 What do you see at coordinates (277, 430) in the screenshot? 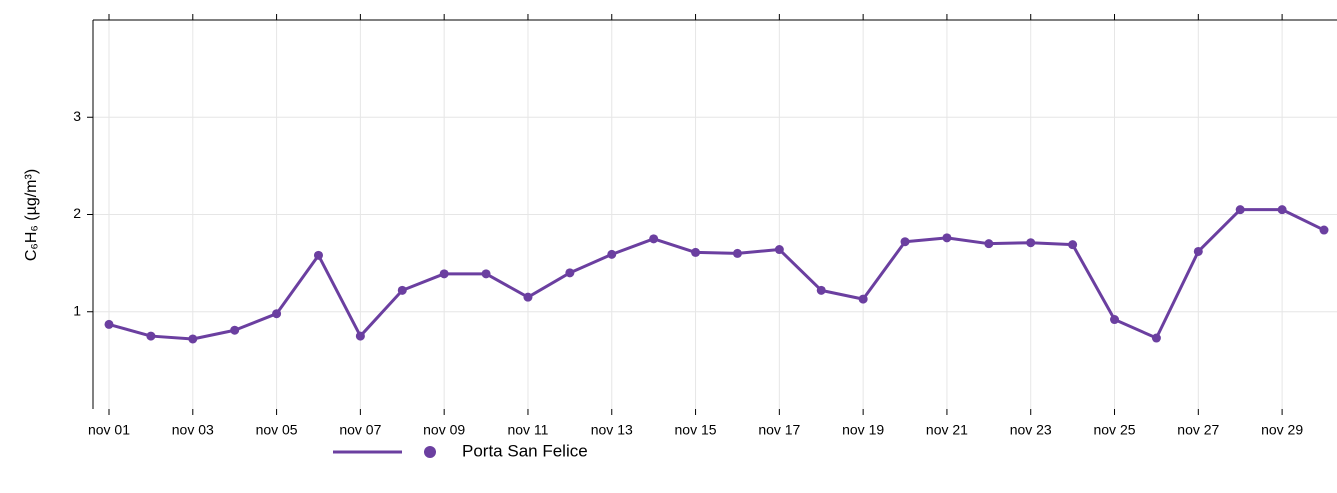
I see `x-tick-label: nov 05` at bounding box center [277, 430].